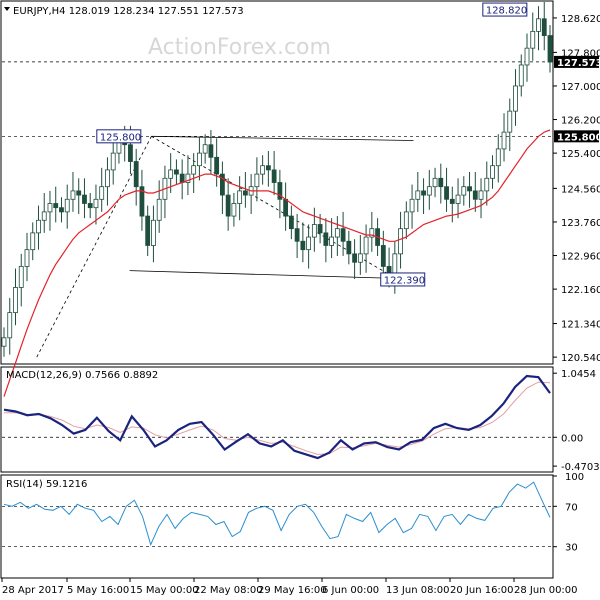 Image resolution: width=600 pixels, height=600 pixels. Describe the element at coordinates (580, 19) in the screenshot. I see `price-tick-label: 128.620` at that location.